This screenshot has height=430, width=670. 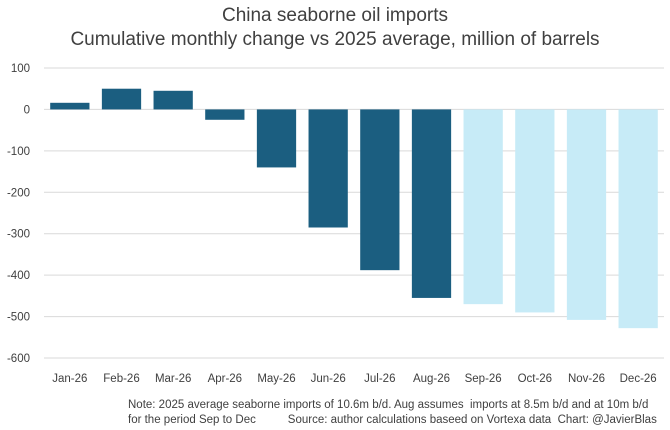 What do you see at coordinates (27, 110) in the screenshot?
I see `y-tick-label: 0` at bounding box center [27, 110].